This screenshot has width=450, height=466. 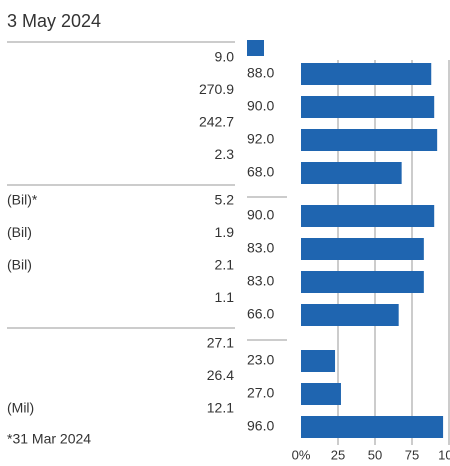 What do you see at coordinates (20, 408) in the screenshot?
I see `row-label: (Mil)` at bounding box center [20, 408].